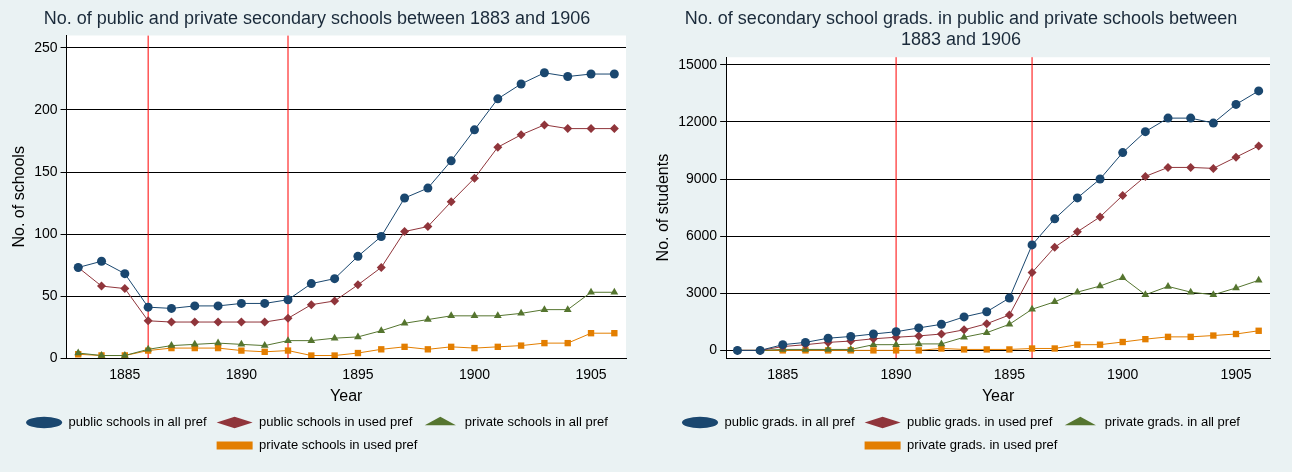 The width and height of the screenshot is (1292, 472). Describe the element at coordinates (663, 207) in the screenshot. I see `y-axis-title: No. of students` at that location.